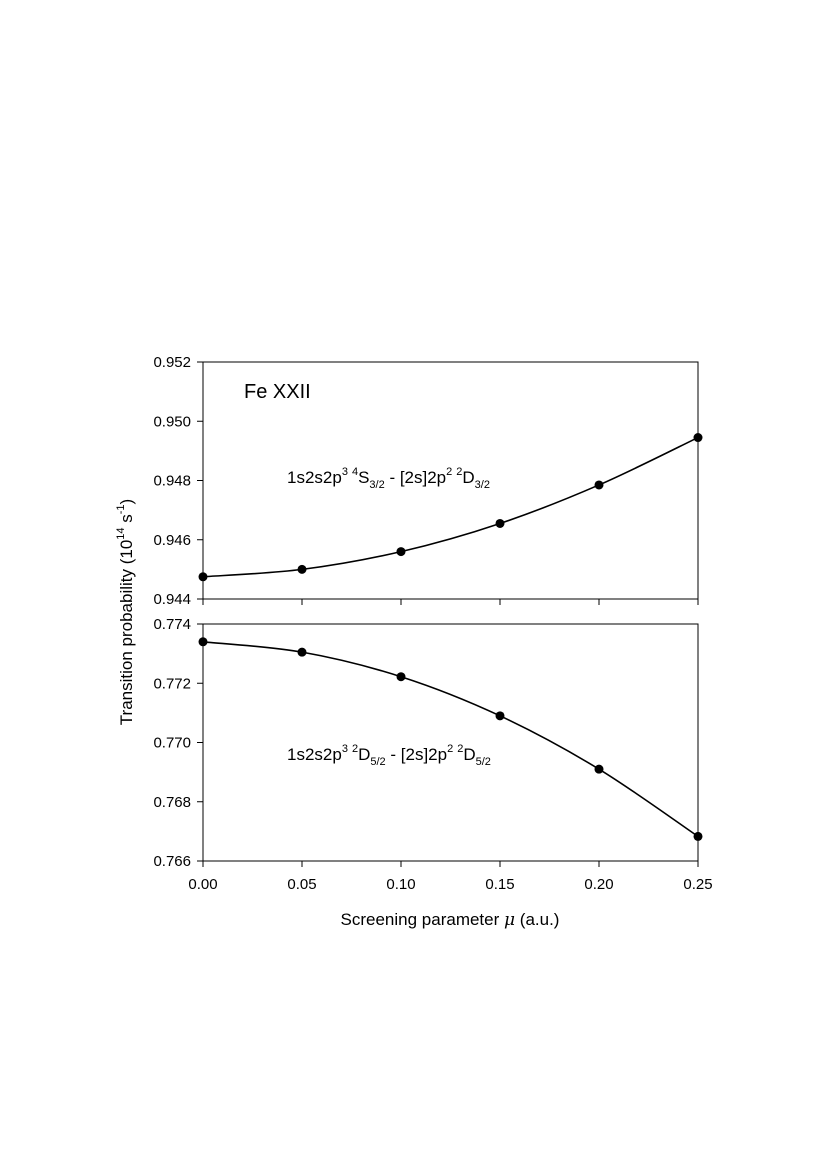 This screenshot has height=1175, width=830. What do you see at coordinates (389, 755) in the screenshot?
I see `bottom-transition-label: 1s2s2p3 2D5/2 - [2s]2p2 2D5/2` at bounding box center [389, 755].